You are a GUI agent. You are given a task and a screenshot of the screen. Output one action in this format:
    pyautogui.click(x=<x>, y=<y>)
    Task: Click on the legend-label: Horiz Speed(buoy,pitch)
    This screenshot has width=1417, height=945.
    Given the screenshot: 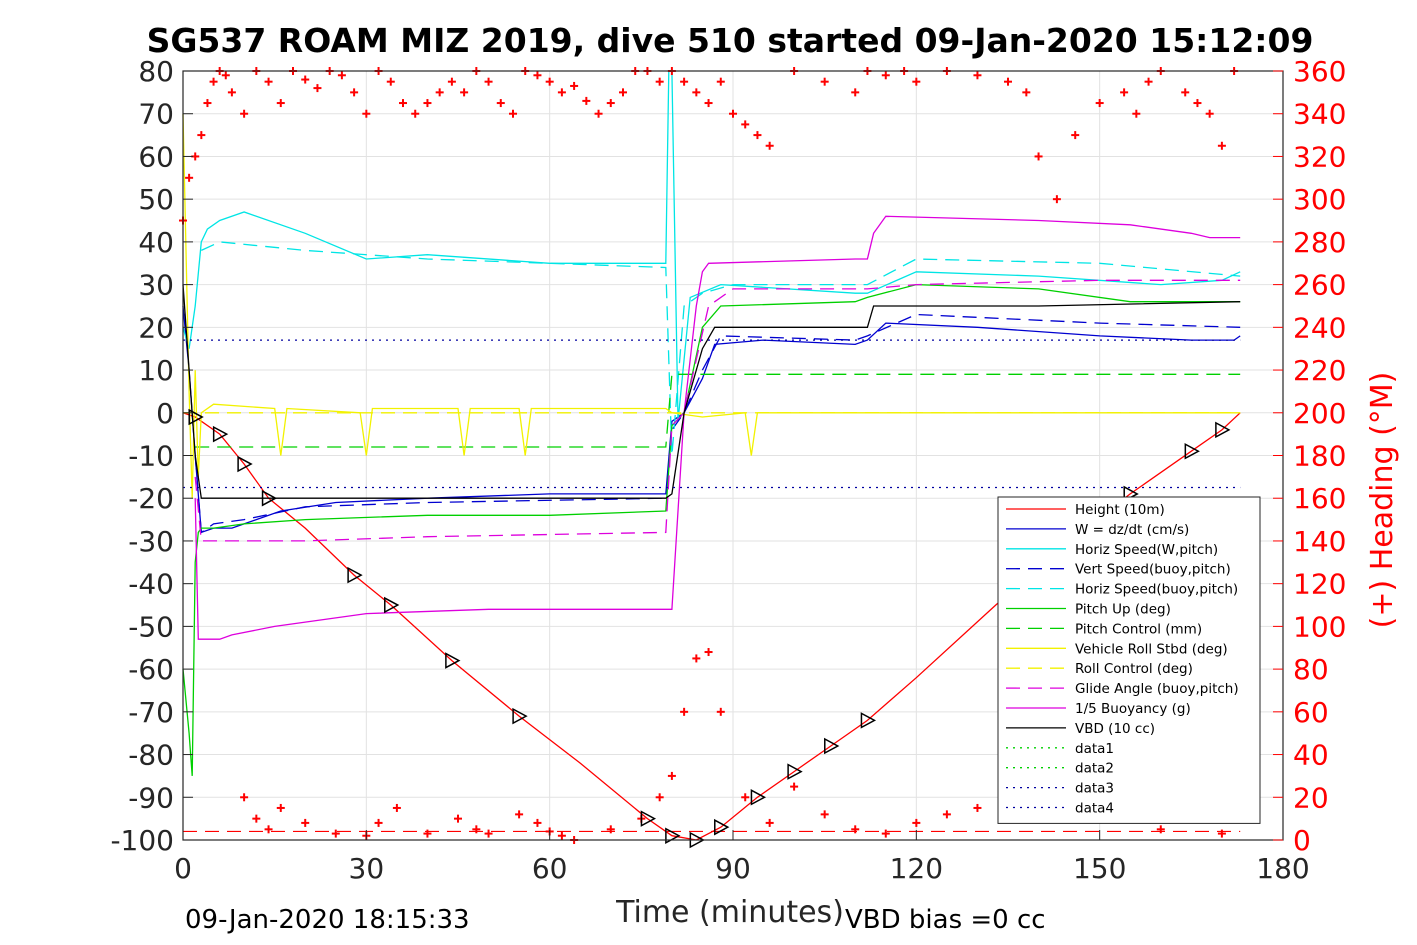 What is the action you would take?
    pyautogui.click(x=1156, y=590)
    